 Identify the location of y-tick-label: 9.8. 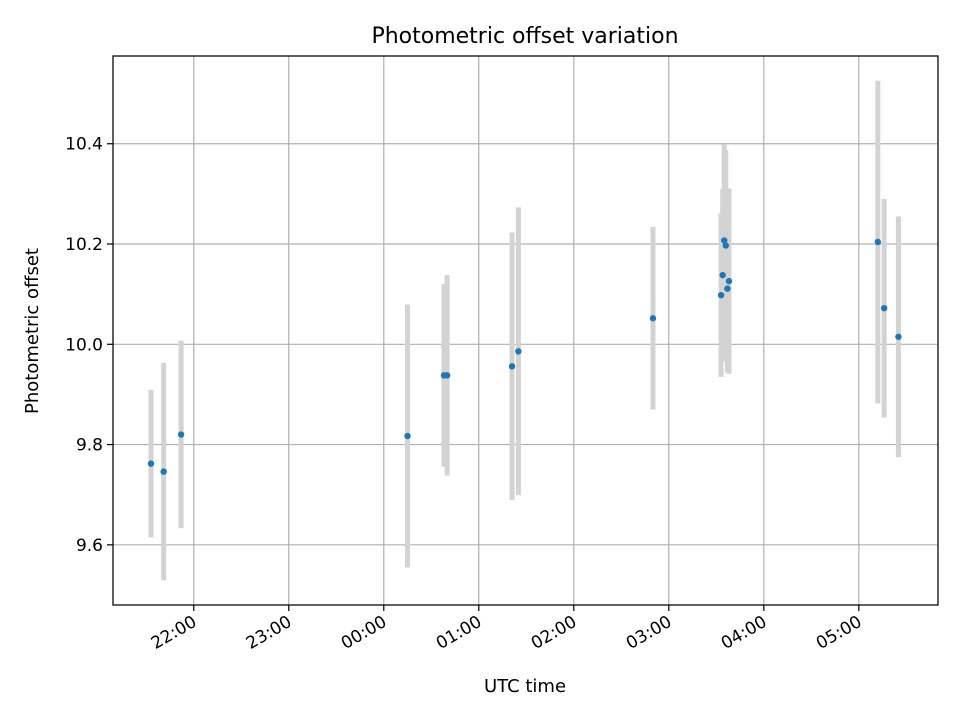
(89, 446).